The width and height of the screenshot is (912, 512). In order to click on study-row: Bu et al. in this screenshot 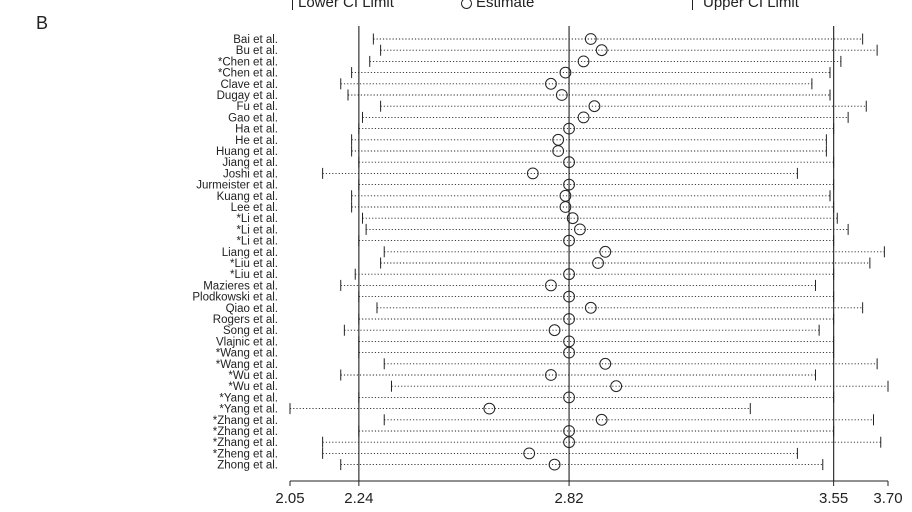, I will do `click(557, 50)`.